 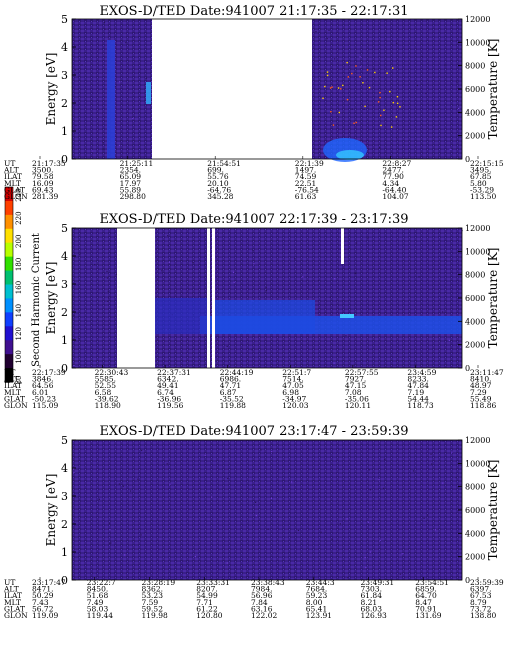 I want to click on colorbar-tick-label: 120, so click(x=19, y=333).